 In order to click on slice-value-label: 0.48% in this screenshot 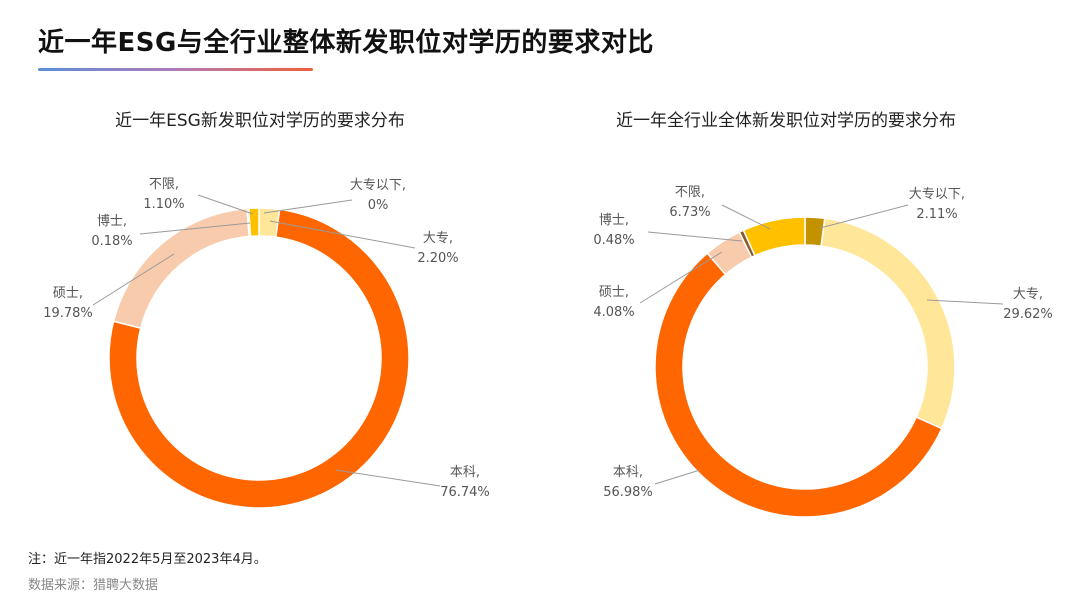, I will do `click(613, 240)`.